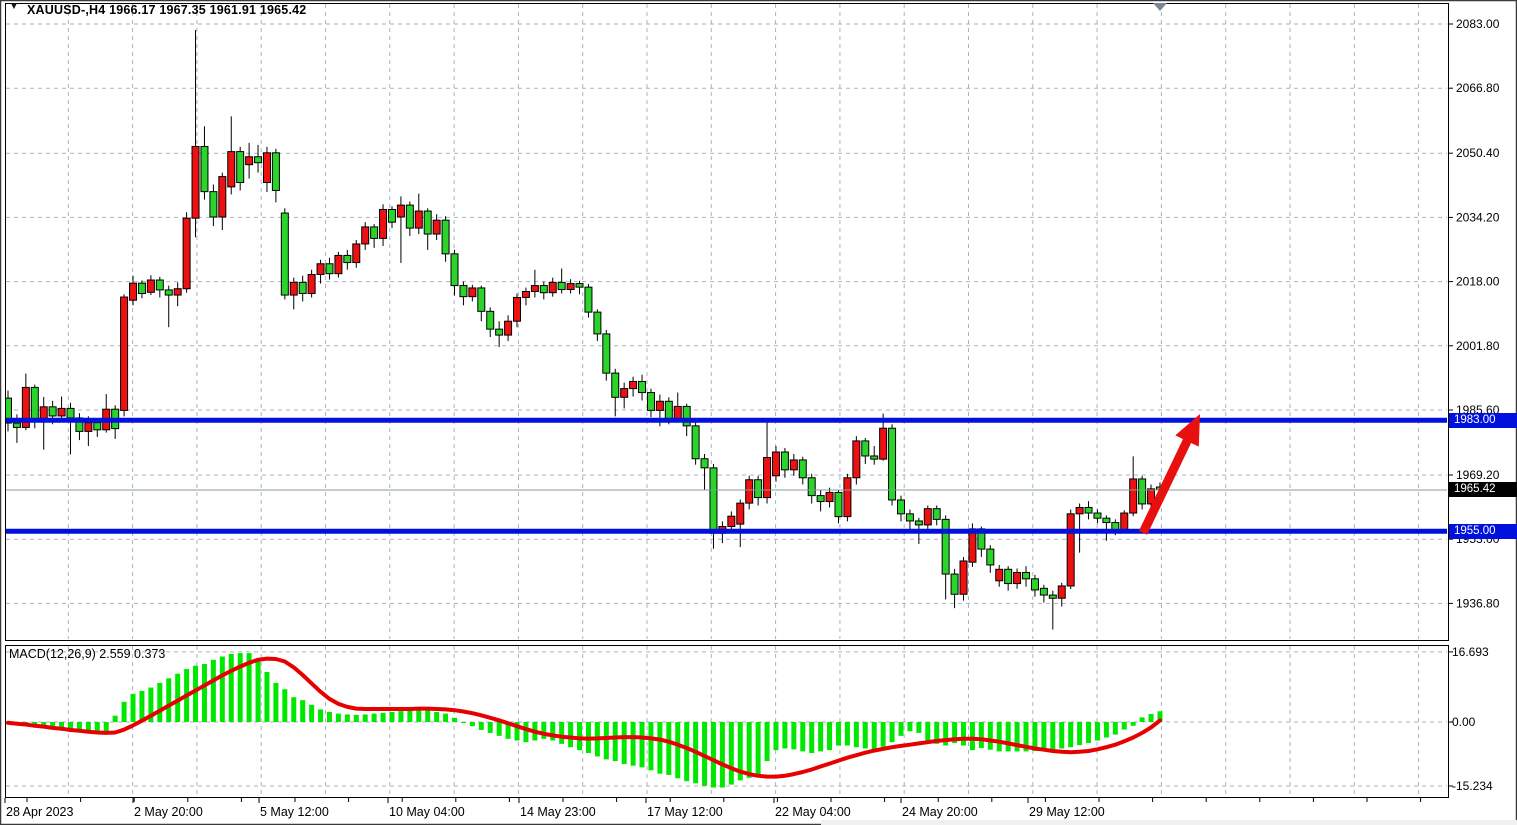 The width and height of the screenshot is (1517, 825). Describe the element at coordinates (39, 812) in the screenshot. I see `svg-text: 28 Apr 2023` at that location.